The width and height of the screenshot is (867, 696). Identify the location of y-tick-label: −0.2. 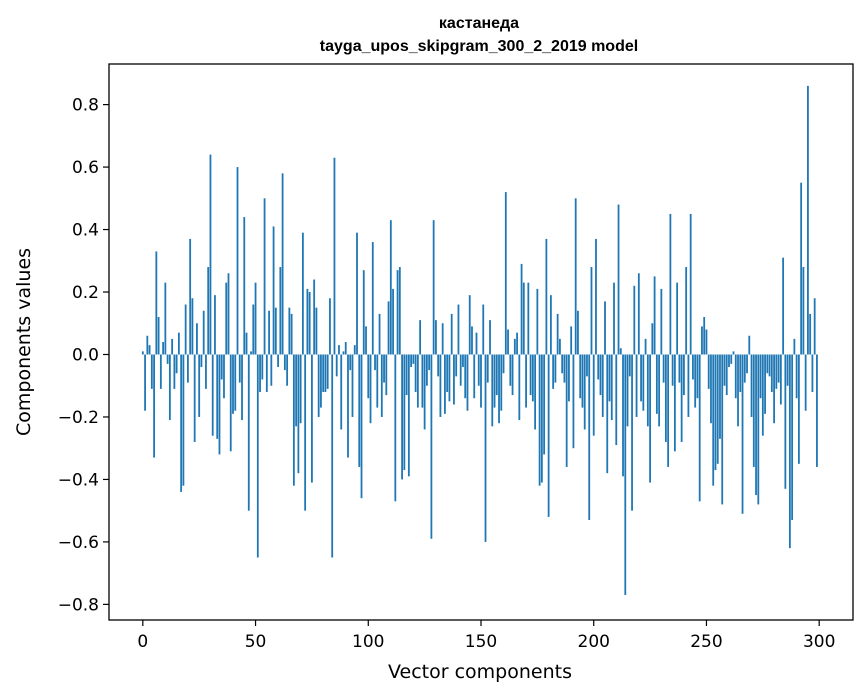
(78, 418).